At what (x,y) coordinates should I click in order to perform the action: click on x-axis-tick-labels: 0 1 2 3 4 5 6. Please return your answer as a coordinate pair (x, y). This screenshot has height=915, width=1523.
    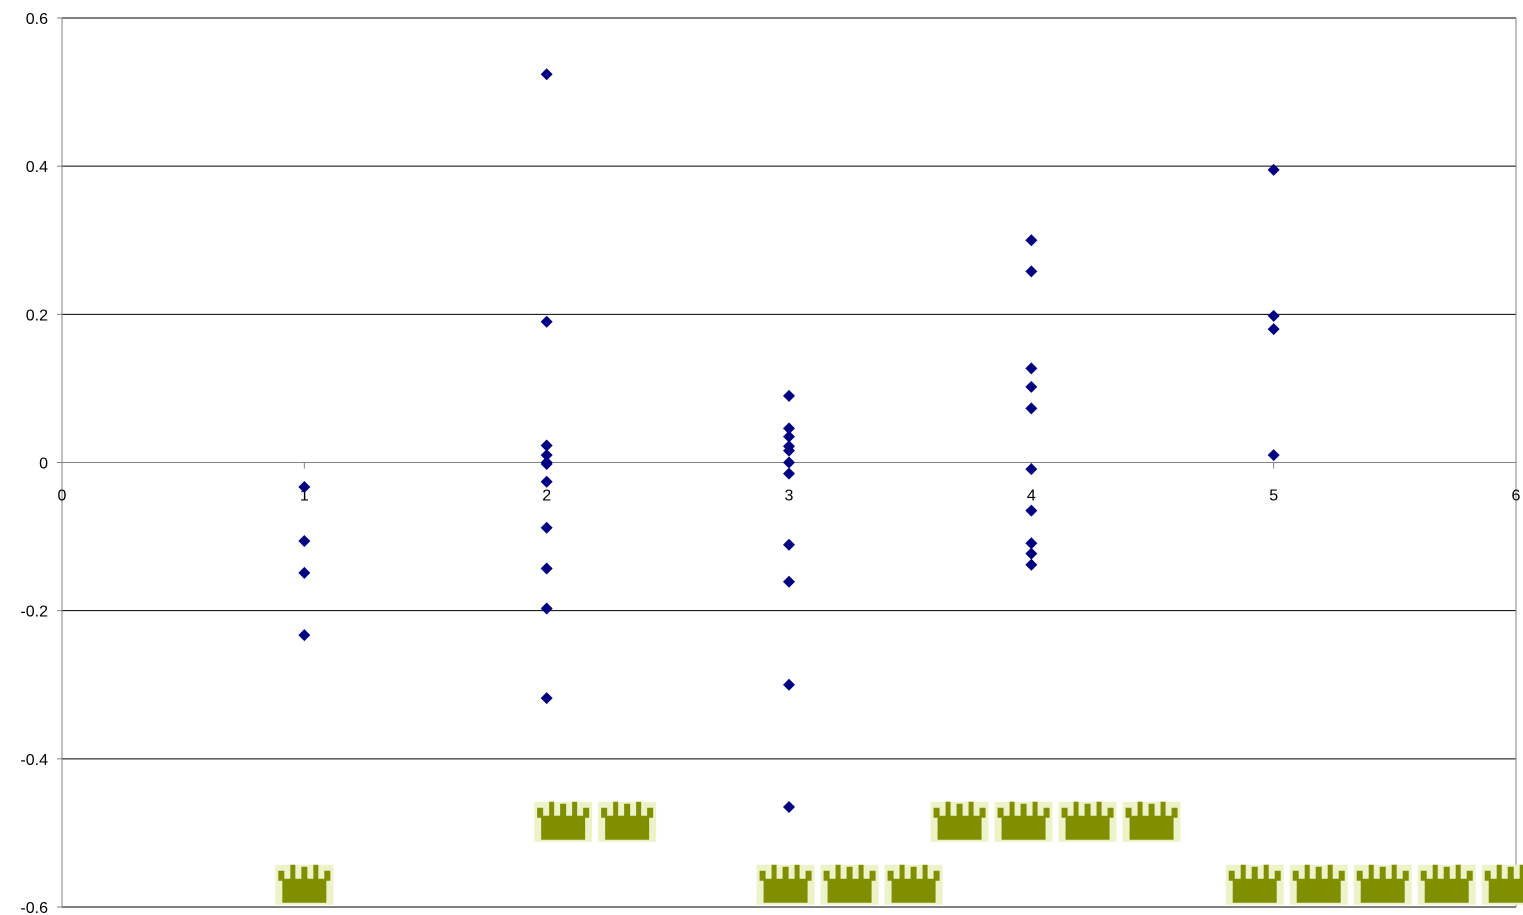
    Looking at the image, I should click on (789, 496).